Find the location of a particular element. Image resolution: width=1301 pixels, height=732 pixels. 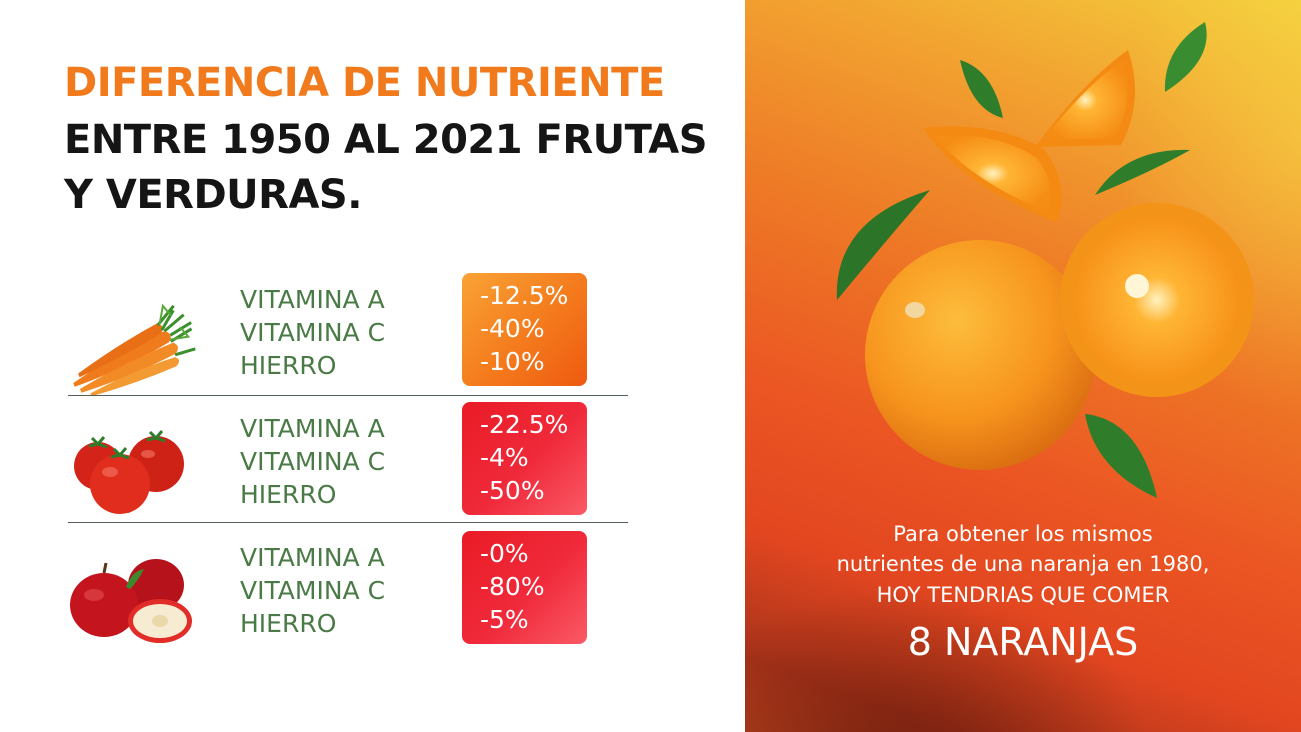

value-vitamina-c: -4% is located at coordinates (504, 457).